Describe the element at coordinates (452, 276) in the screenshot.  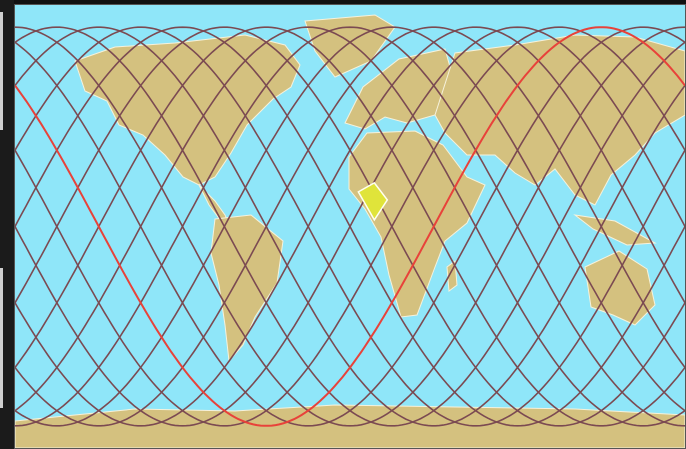
I see `land-madagascar` at that location.